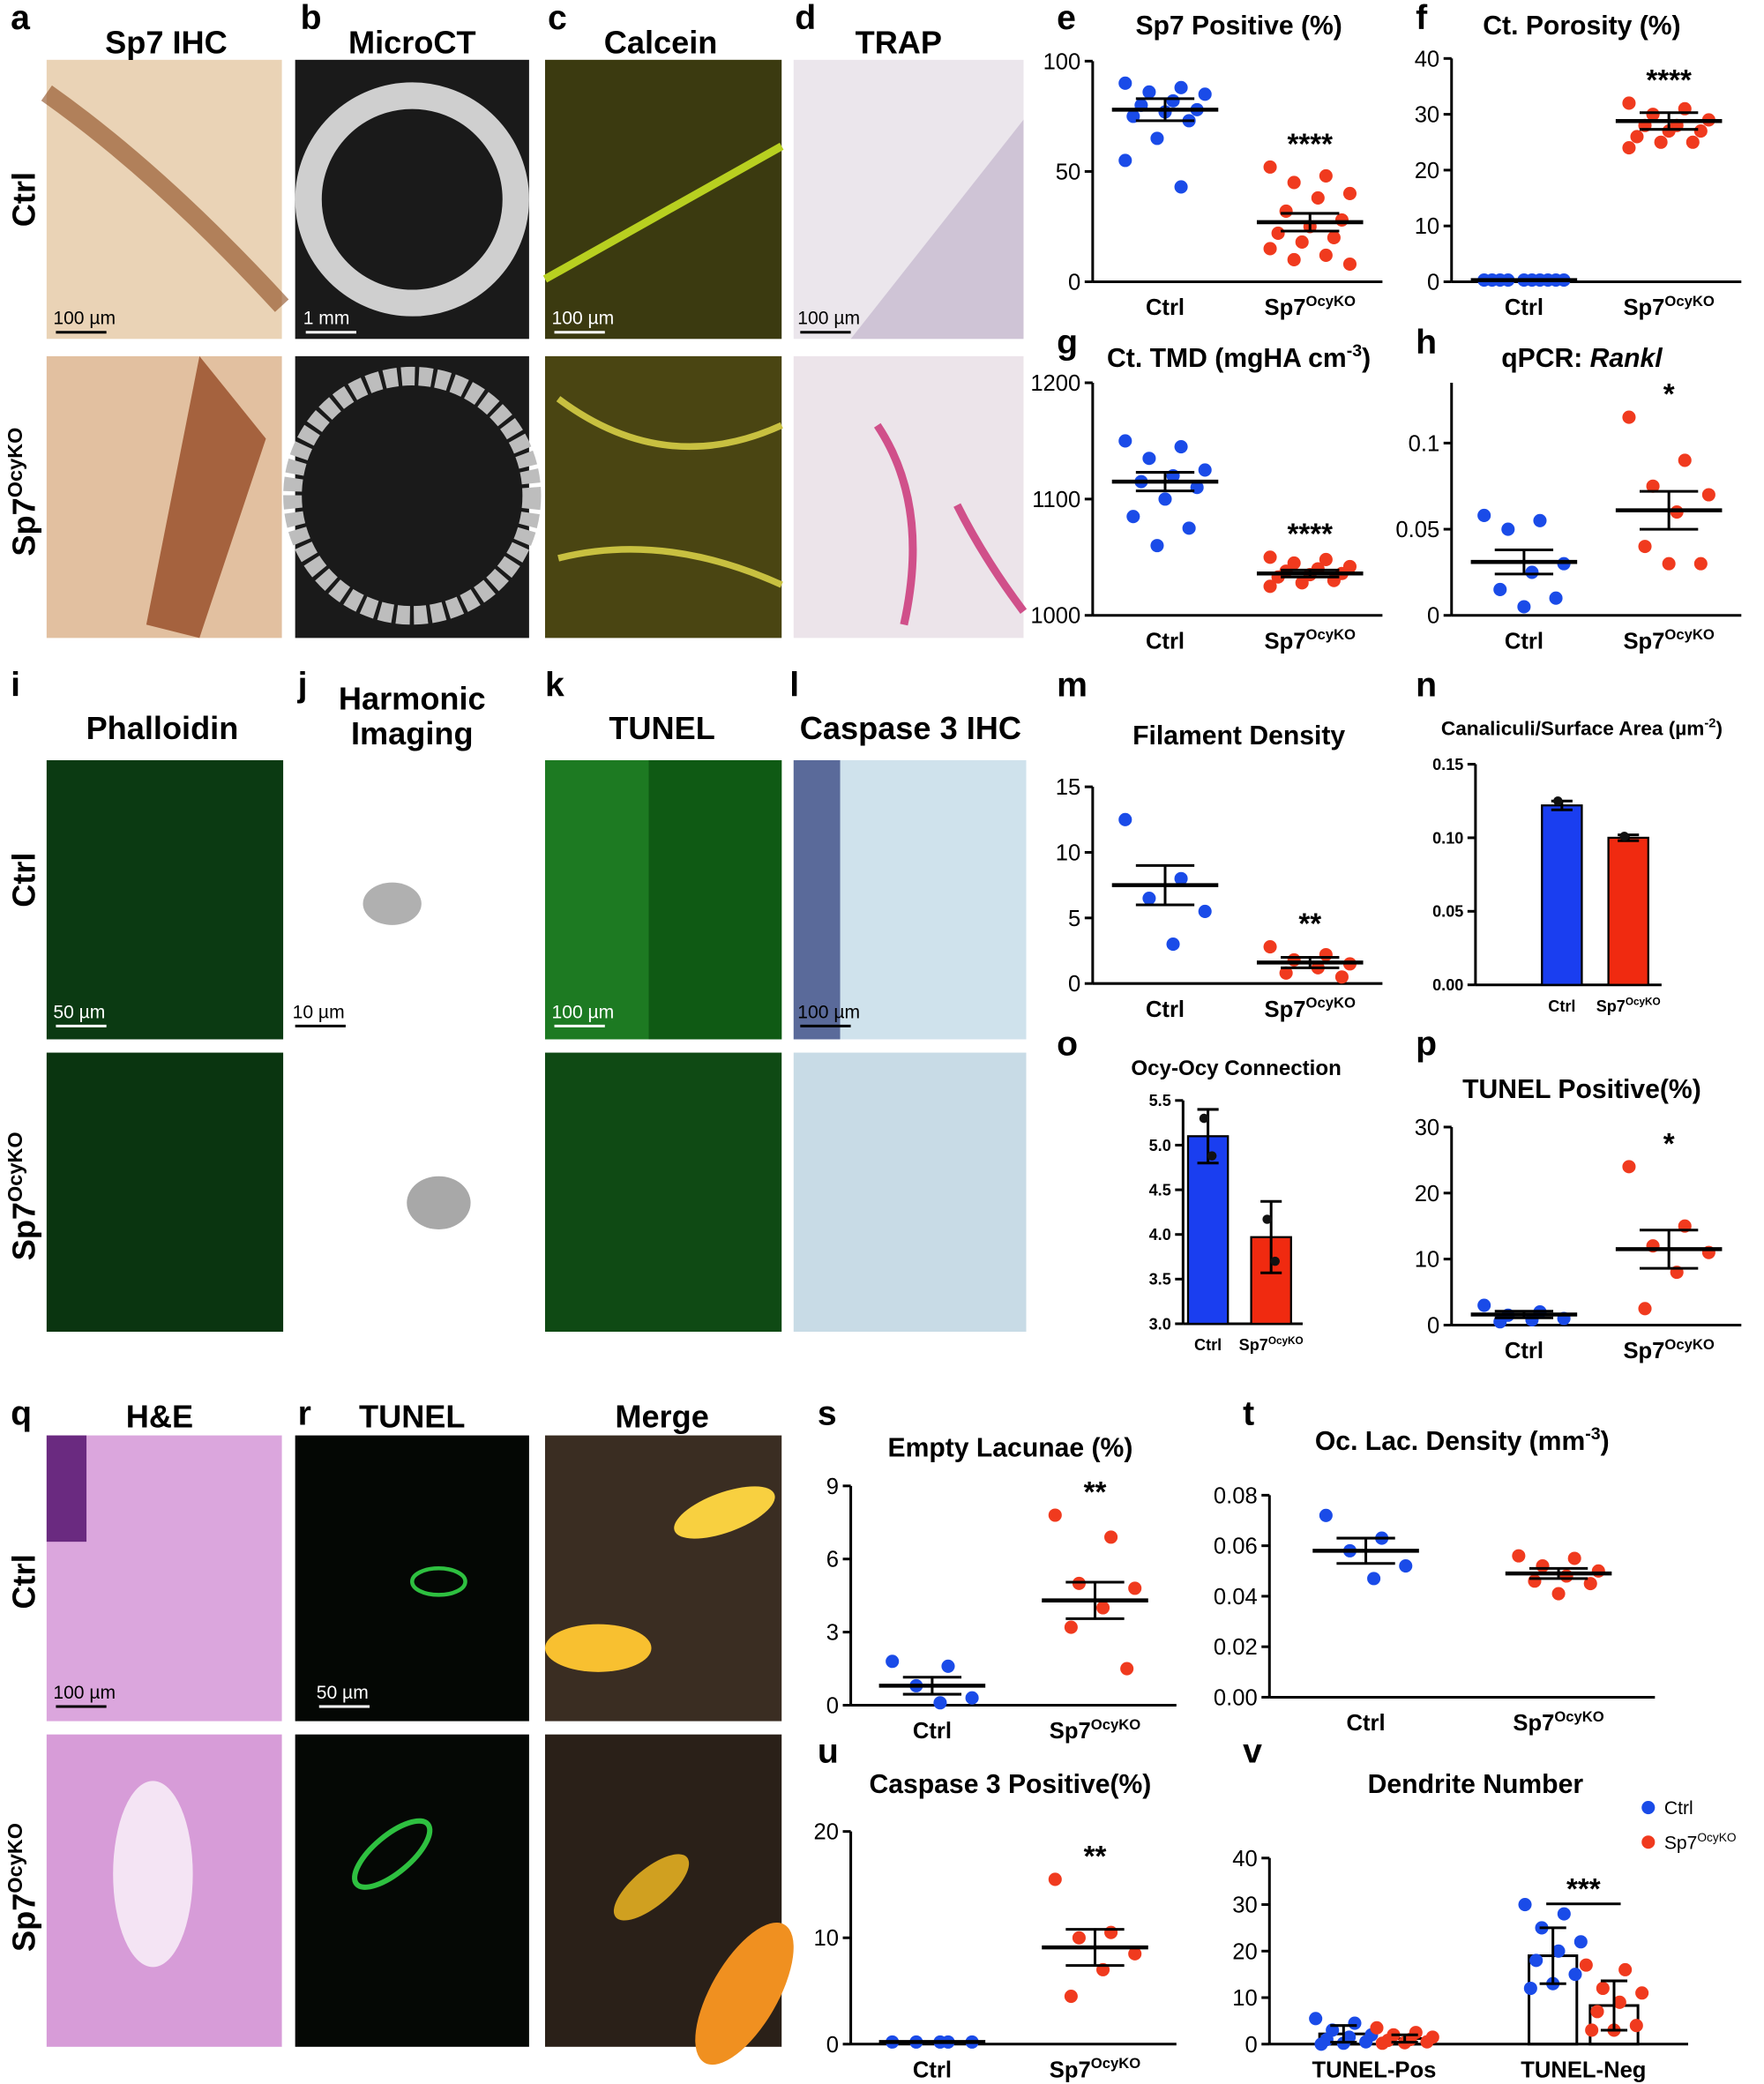 The width and height of the screenshot is (1764, 2084). I want to click on title-part: -2, so click(1709, 723).